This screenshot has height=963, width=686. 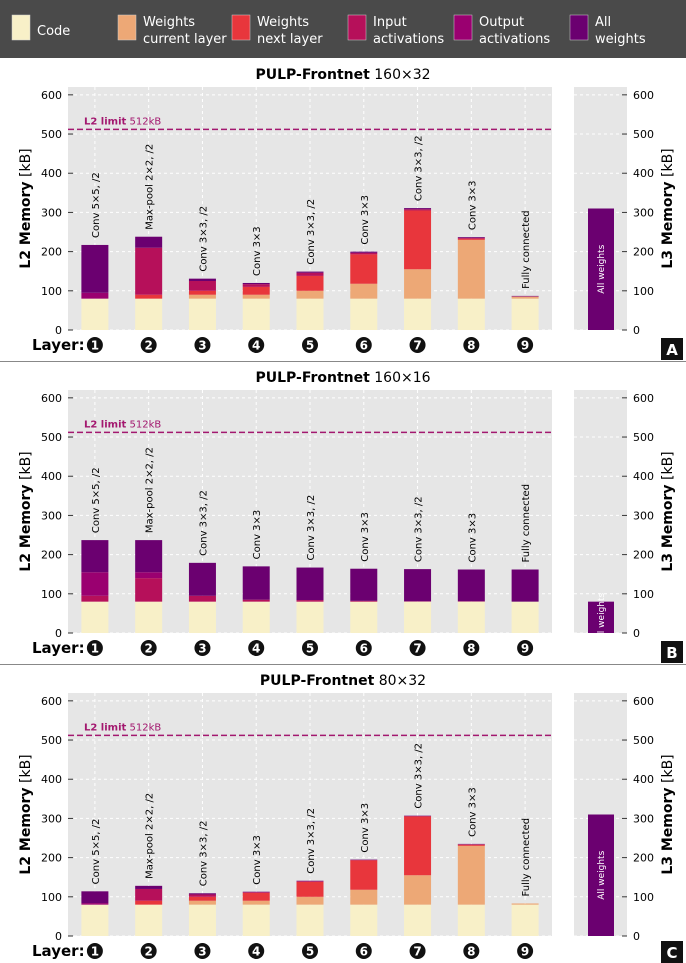 I want to click on panel-letter: B, so click(x=671, y=653).